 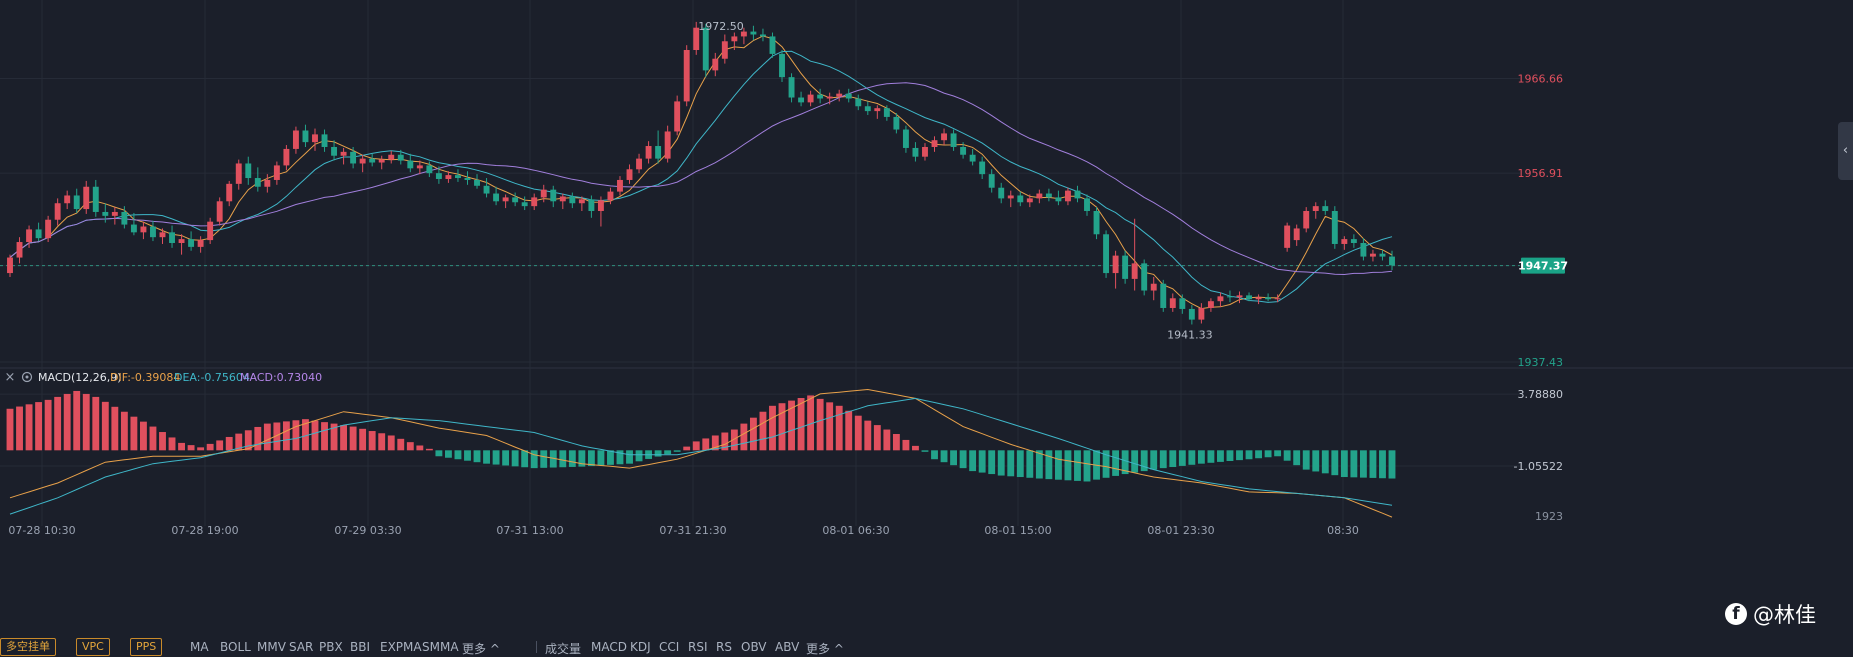 I want to click on sub-indicator-5: RS, so click(x=724, y=647).